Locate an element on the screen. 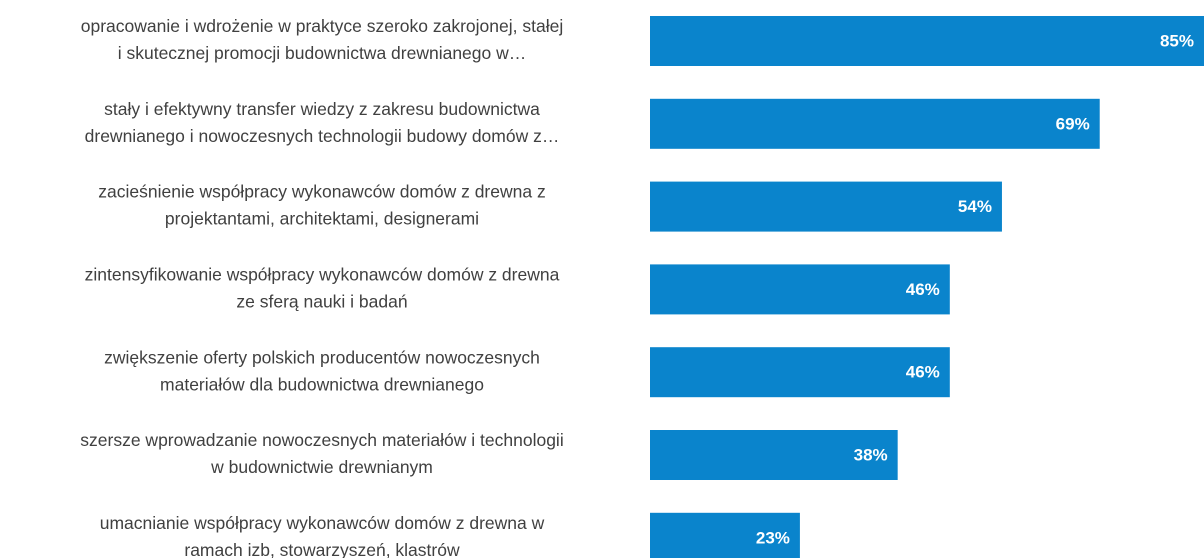  value-label: 69% is located at coordinates (1073, 123).